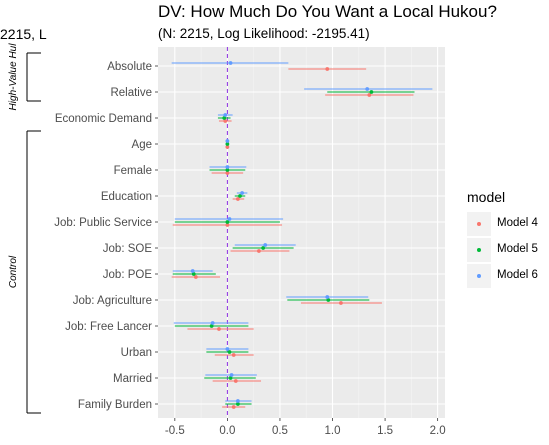 The height and width of the screenshot is (445, 549). Describe the element at coordinates (517, 275) in the screenshot. I see `legend-label: Model 6` at that location.